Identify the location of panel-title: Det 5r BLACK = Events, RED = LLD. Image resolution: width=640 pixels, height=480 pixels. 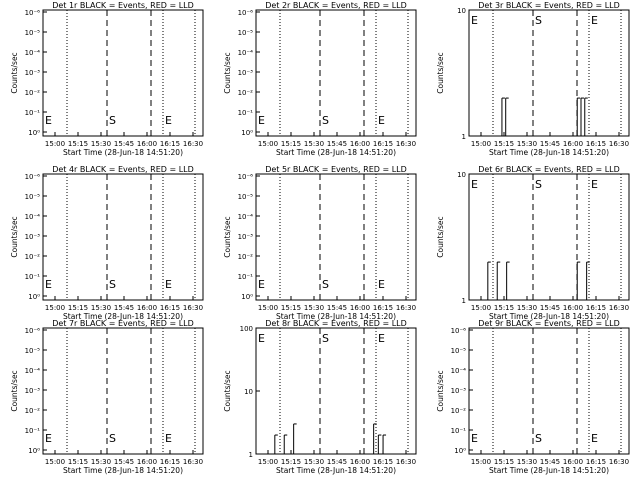
(336, 169).